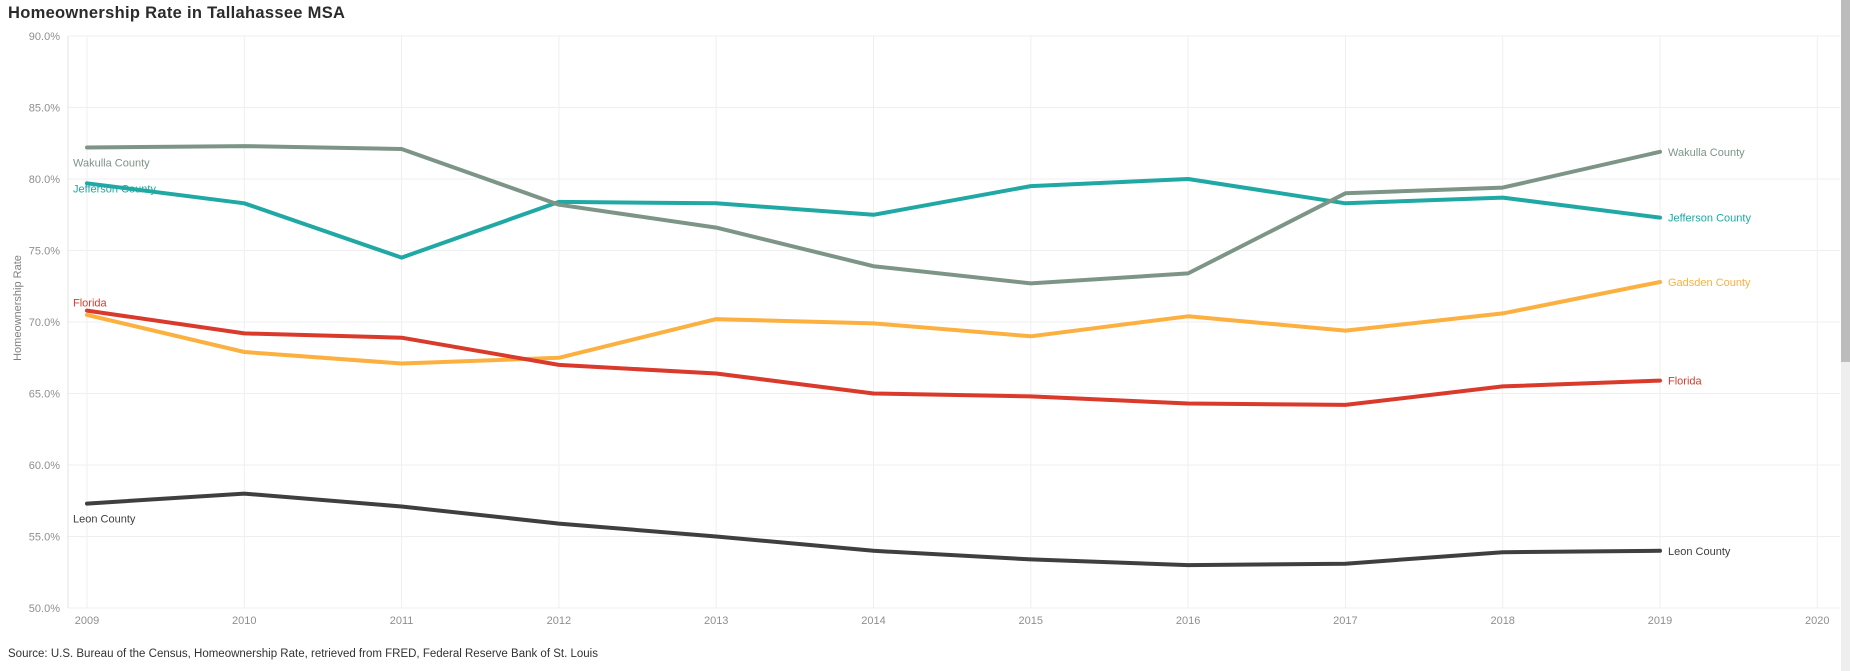 The height and width of the screenshot is (671, 1850). I want to click on series-right-label: Leon County, so click(1699, 552).